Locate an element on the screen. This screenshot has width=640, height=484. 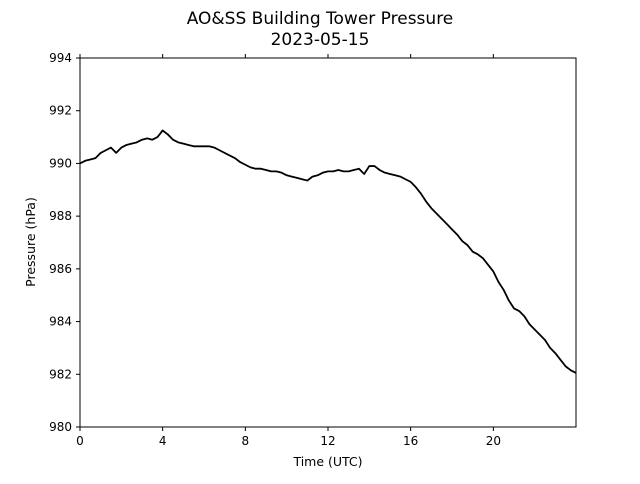
x-axis-label: Time (UTC) is located at coordinates (327, 461).